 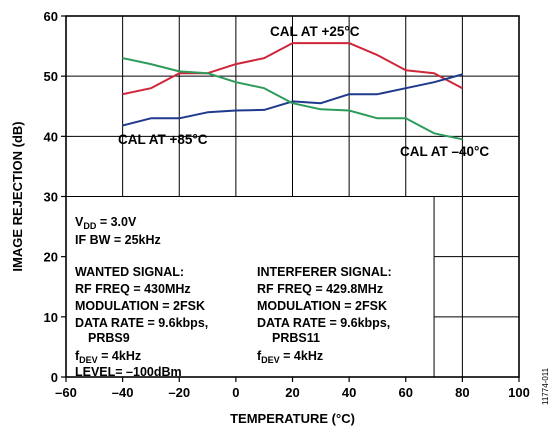 What do you see at coordinates (519, 392) in the screenshot?
I see `x-tick-label: 100` at bounding box center [519, 392].